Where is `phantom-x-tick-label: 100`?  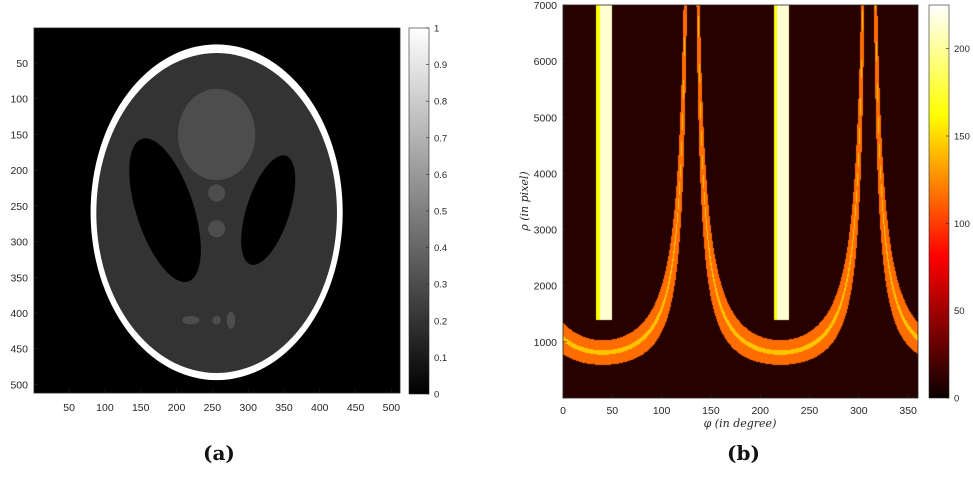
phantom-x-tick-label: 100 is located at coordinates (105, 408).